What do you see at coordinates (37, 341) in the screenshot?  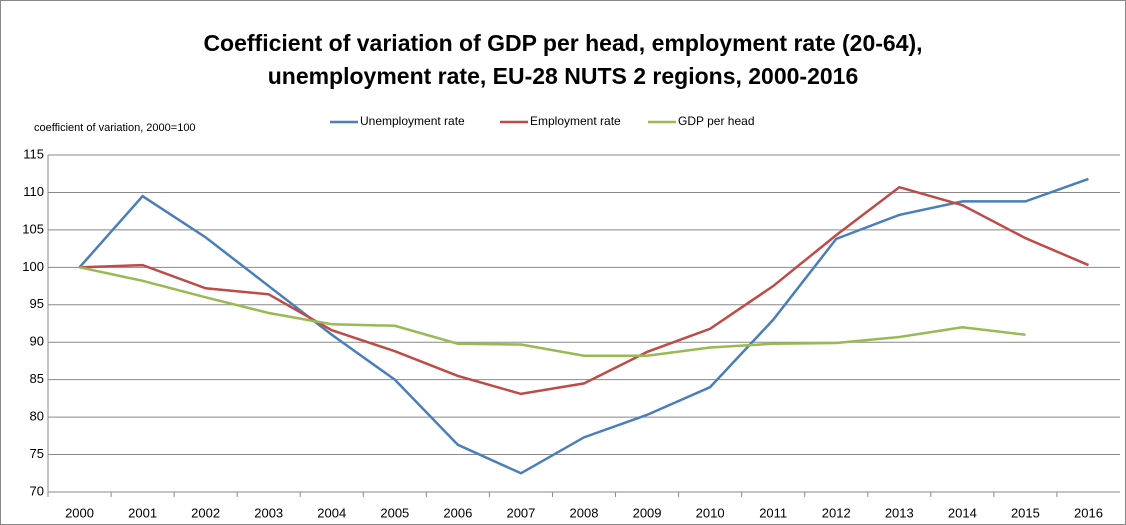 I see `y-tick-label: 90` at bounding box center [37, 341].